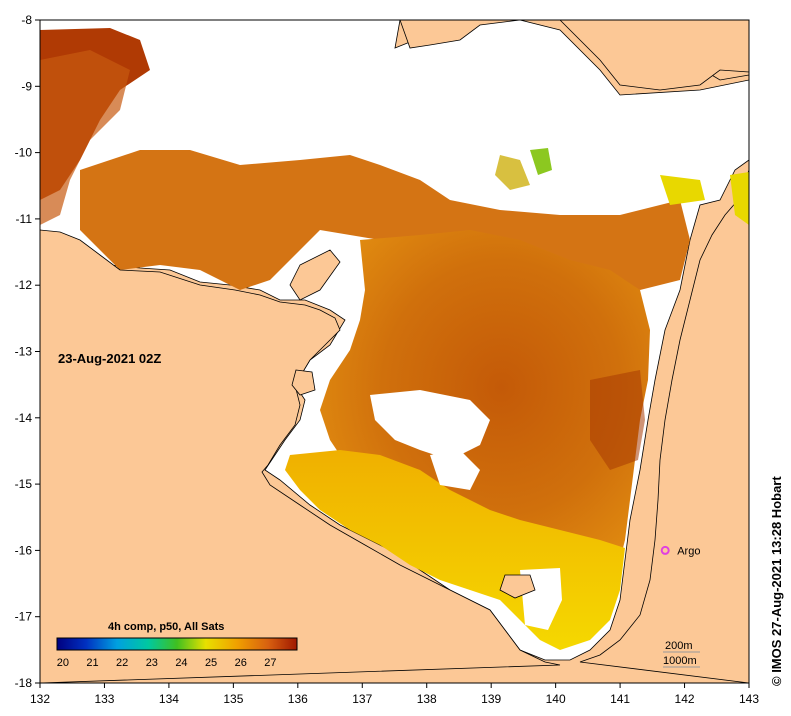 The height and width of the screenshot is (716, 791). What do you see at coordinates (680, 661) in the screenshot?
I see `depth-label-1000m: 1000m` at bounding box center [680, 661].